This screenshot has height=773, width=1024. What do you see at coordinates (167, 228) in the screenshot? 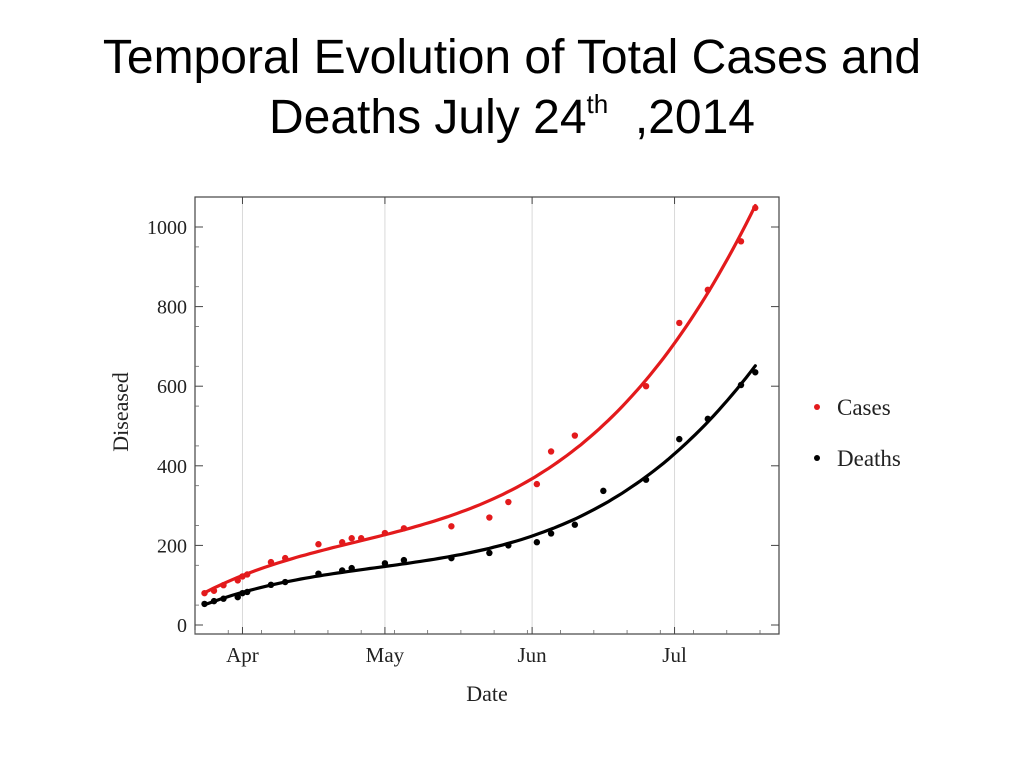
I see `y-tick-label: 1000` at bounding box center [167, 228].